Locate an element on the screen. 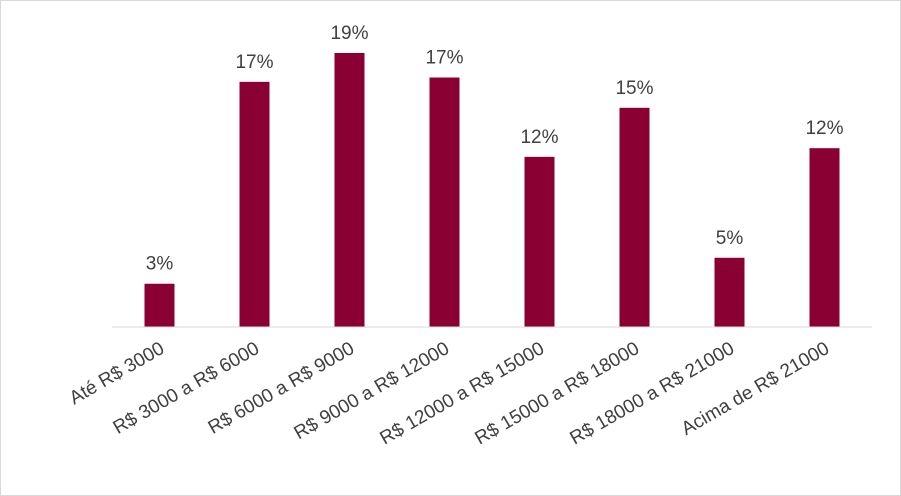 The image size is (901, 496). data-label: 3% is located at coordinates (160, 264).